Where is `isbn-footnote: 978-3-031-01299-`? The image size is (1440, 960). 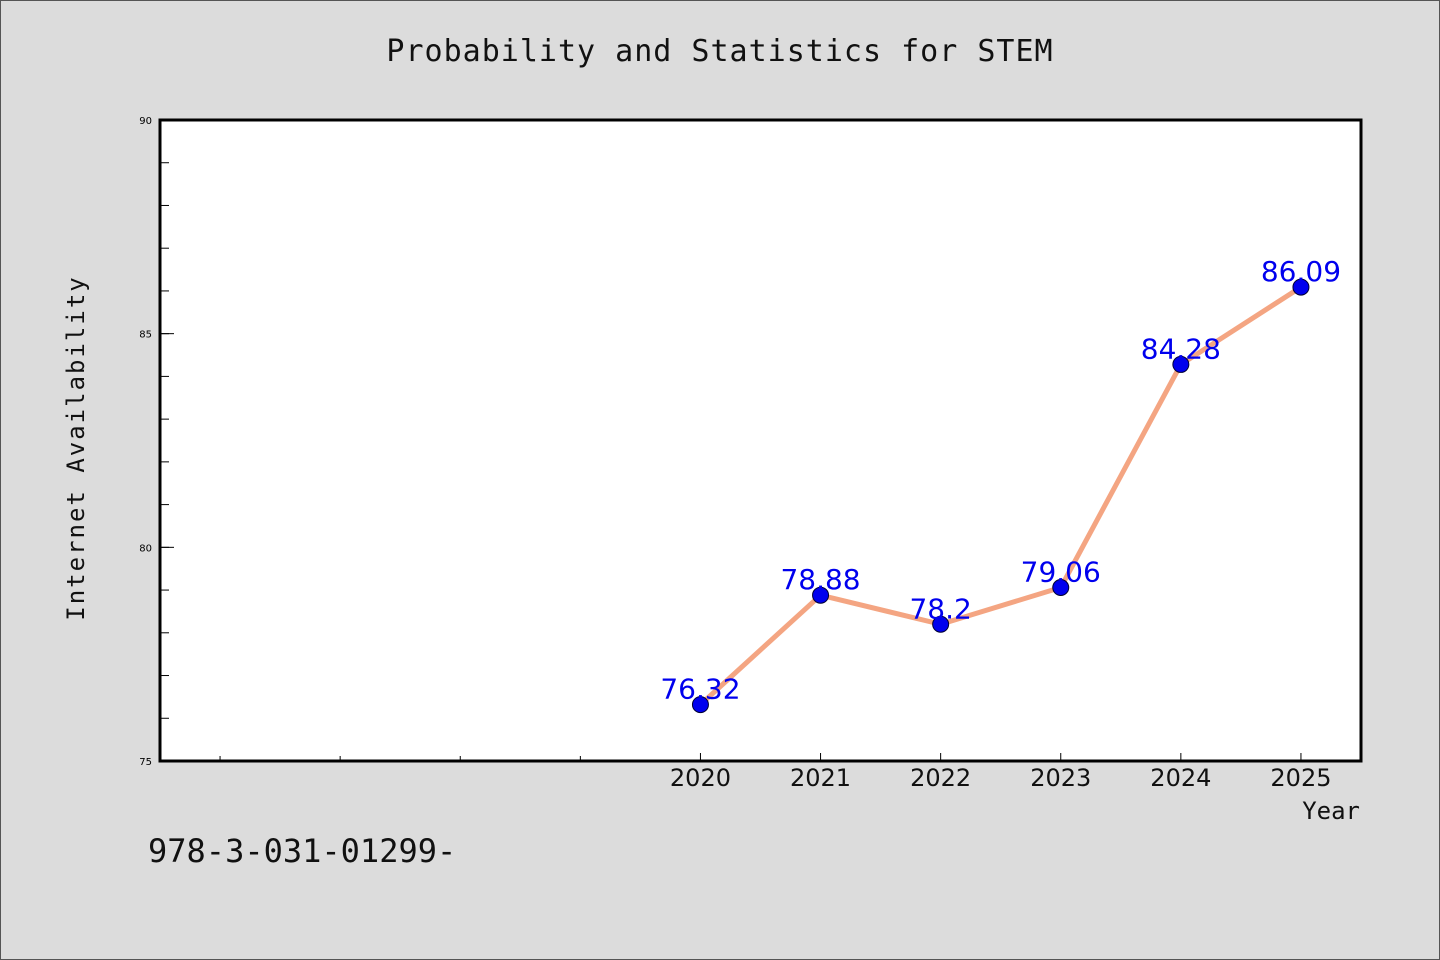 isbn-footnote: 978-3-031-01299- is located at coordinates (302, 851).